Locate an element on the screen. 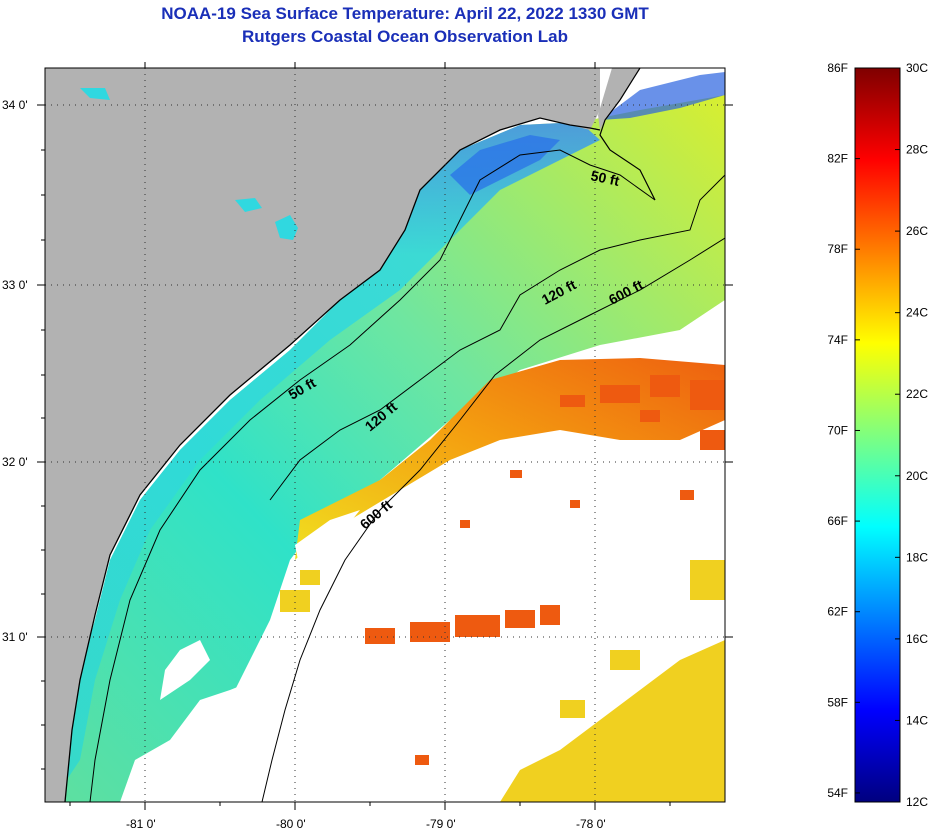 Image resolution: width=936 pixels, height=832 pixels. colorbar-f-label: 86F is located at coordinates (837, 68).